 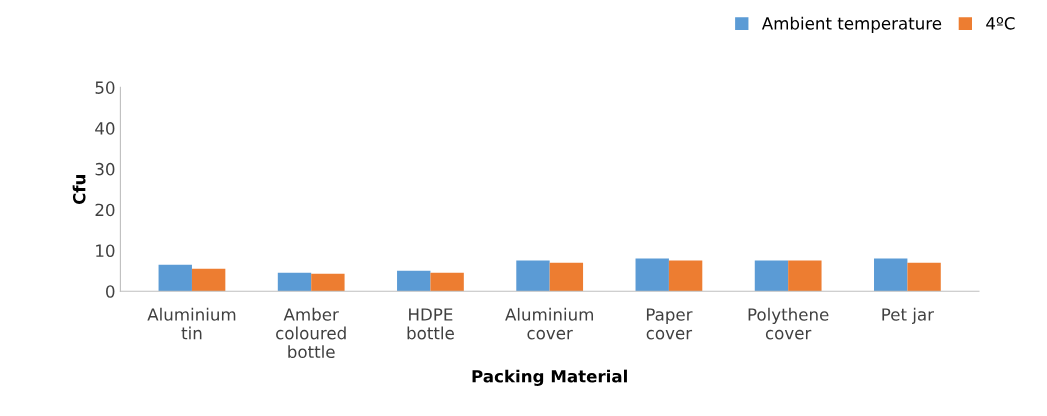 I want to click on x-axis-title: Packing Material, so click(x=549, y=377).